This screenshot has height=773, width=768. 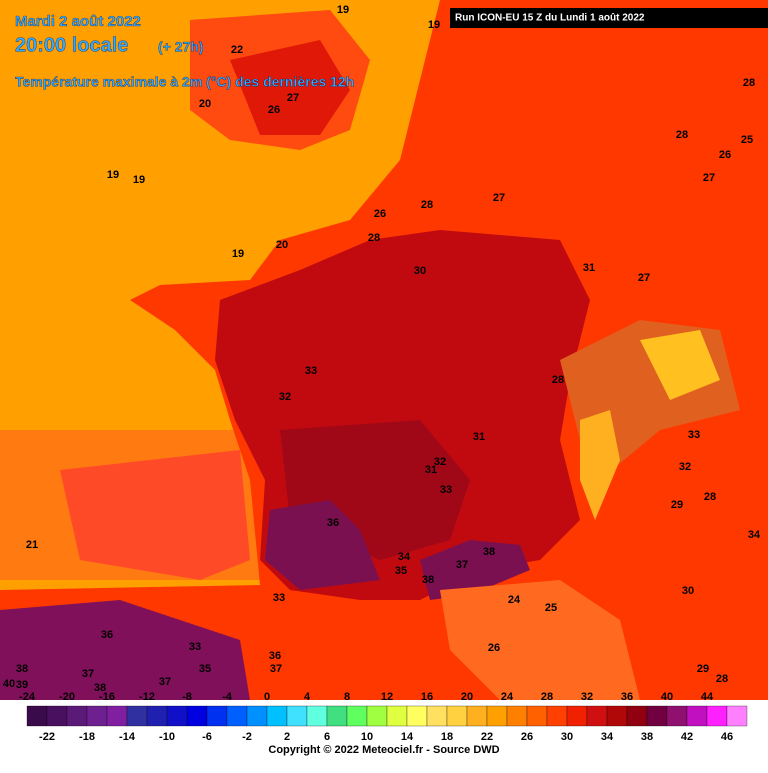 I want to click on scale-bottom-label: -14, so click(x=127, y=737).